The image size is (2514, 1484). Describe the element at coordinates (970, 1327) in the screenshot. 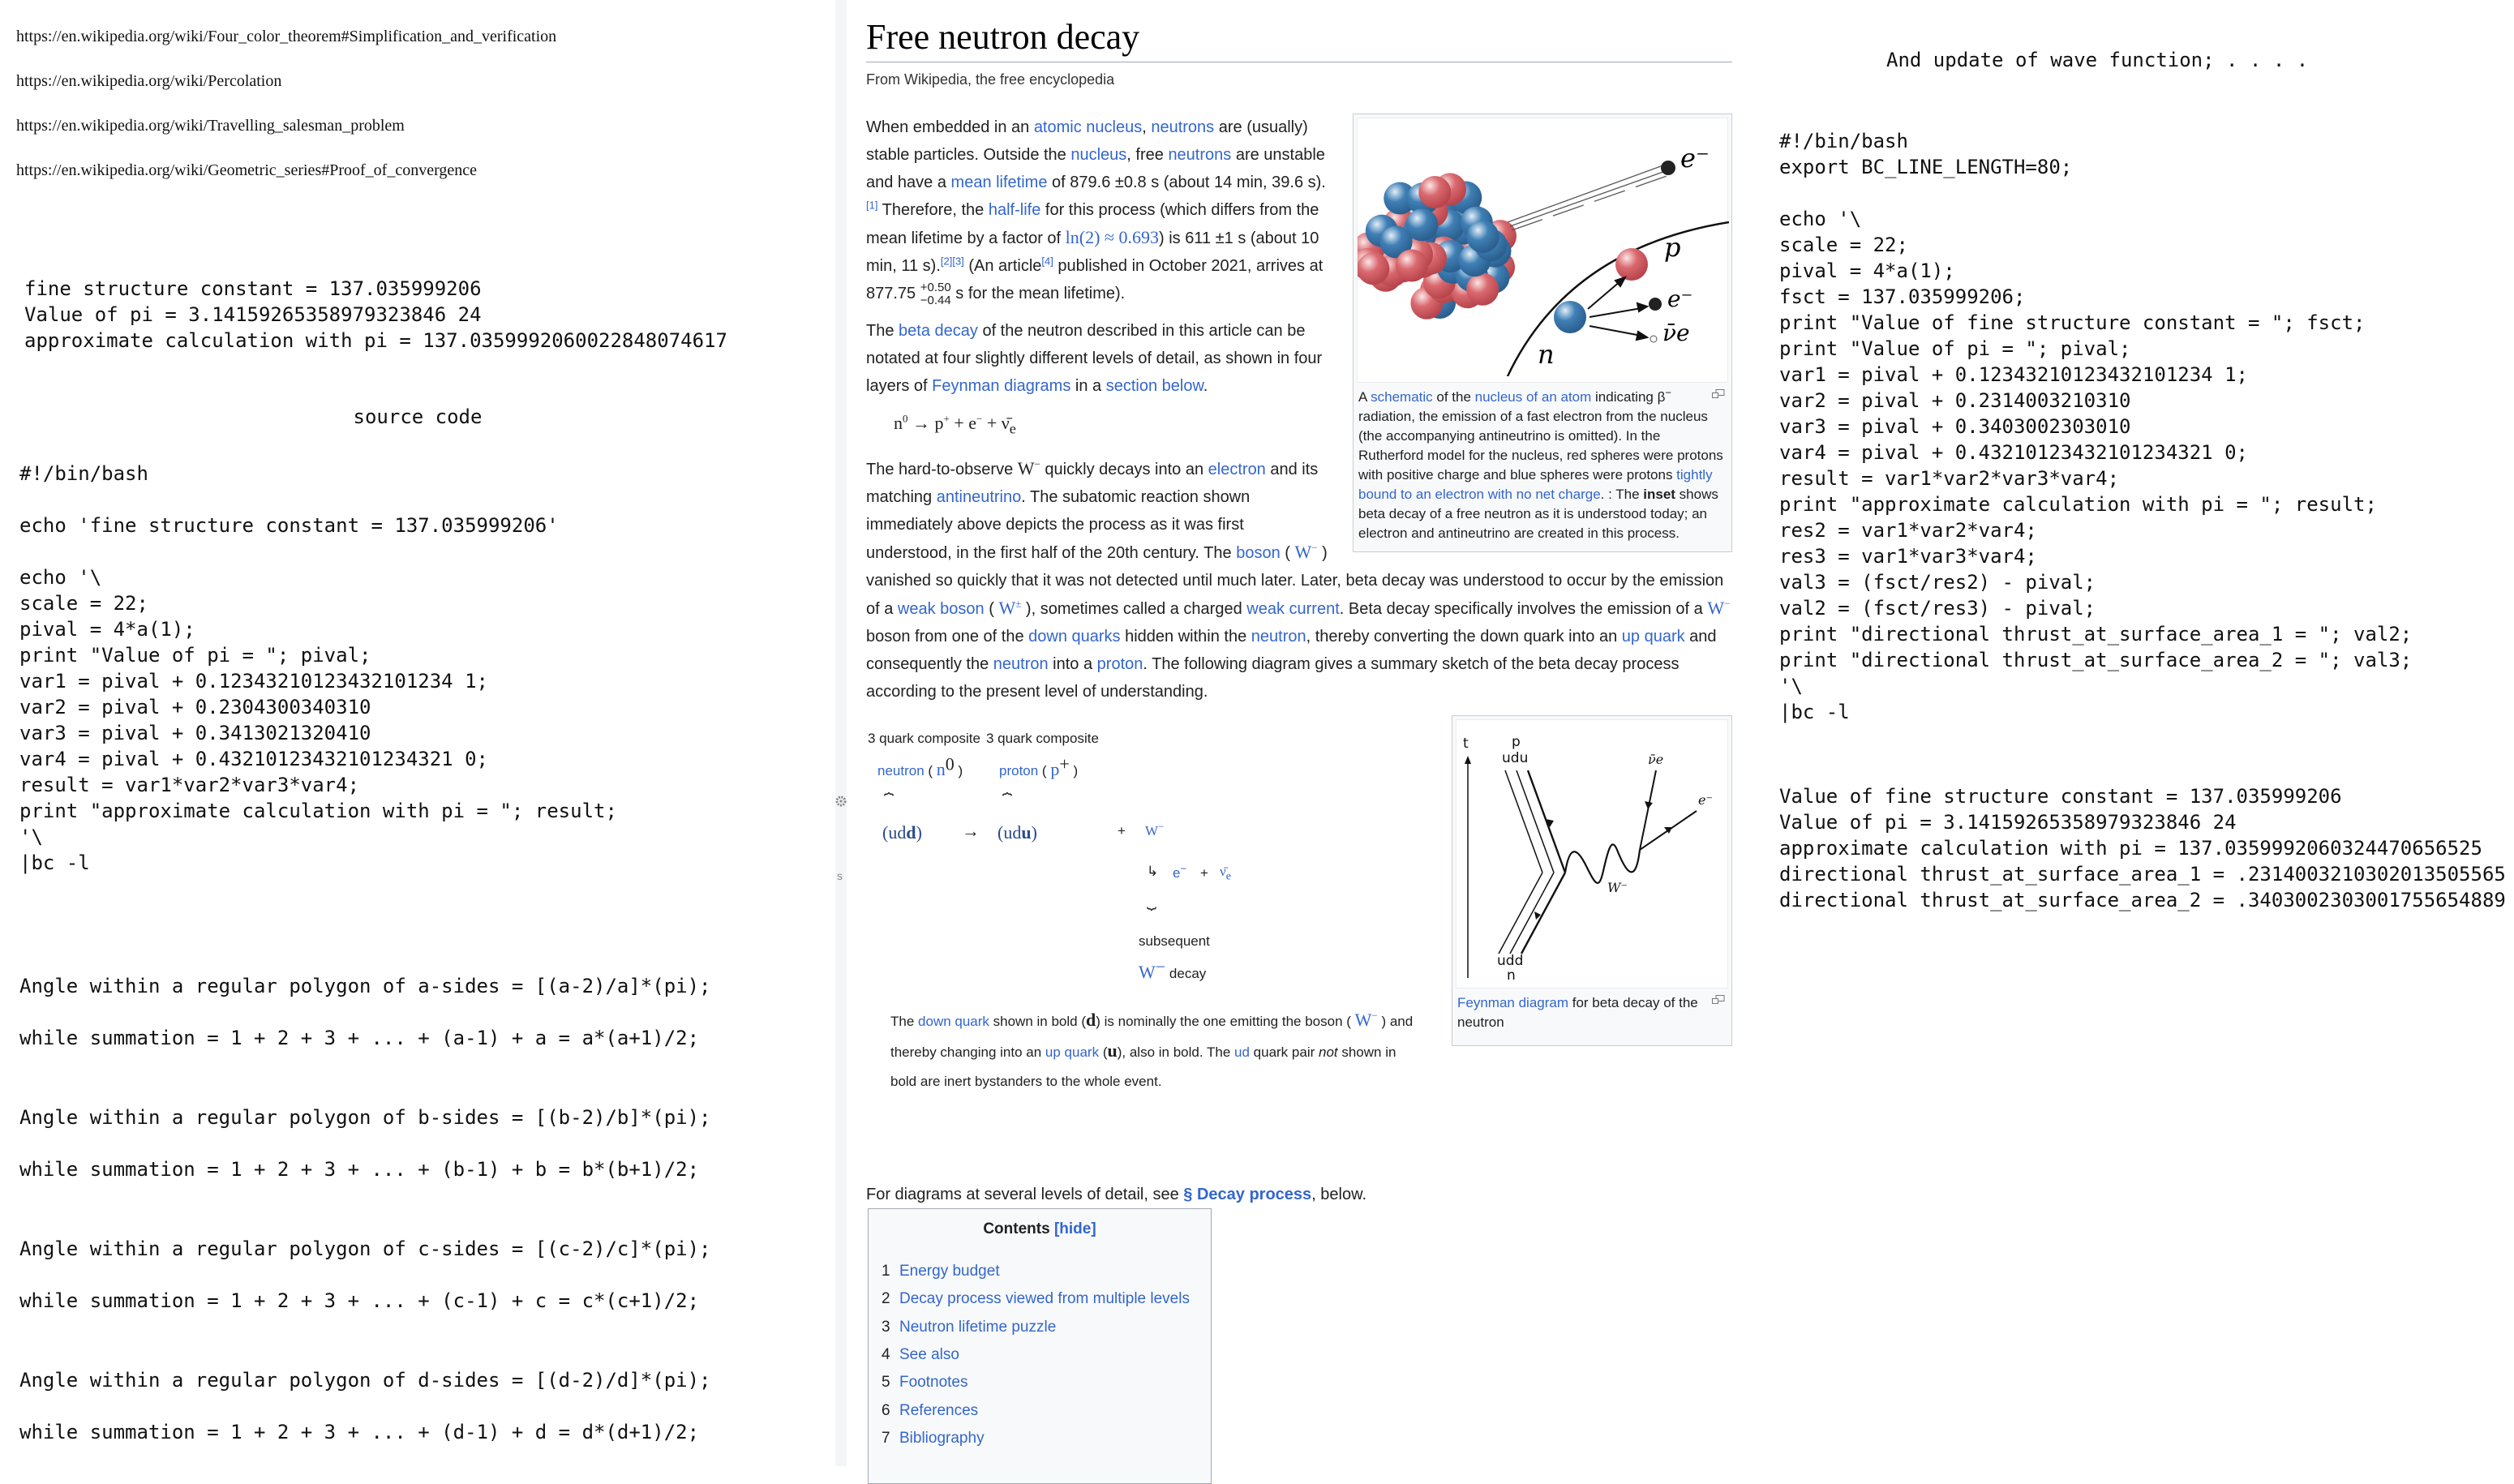

I see `toc-item: 3 Neutron lifetime puzzle` at that location.